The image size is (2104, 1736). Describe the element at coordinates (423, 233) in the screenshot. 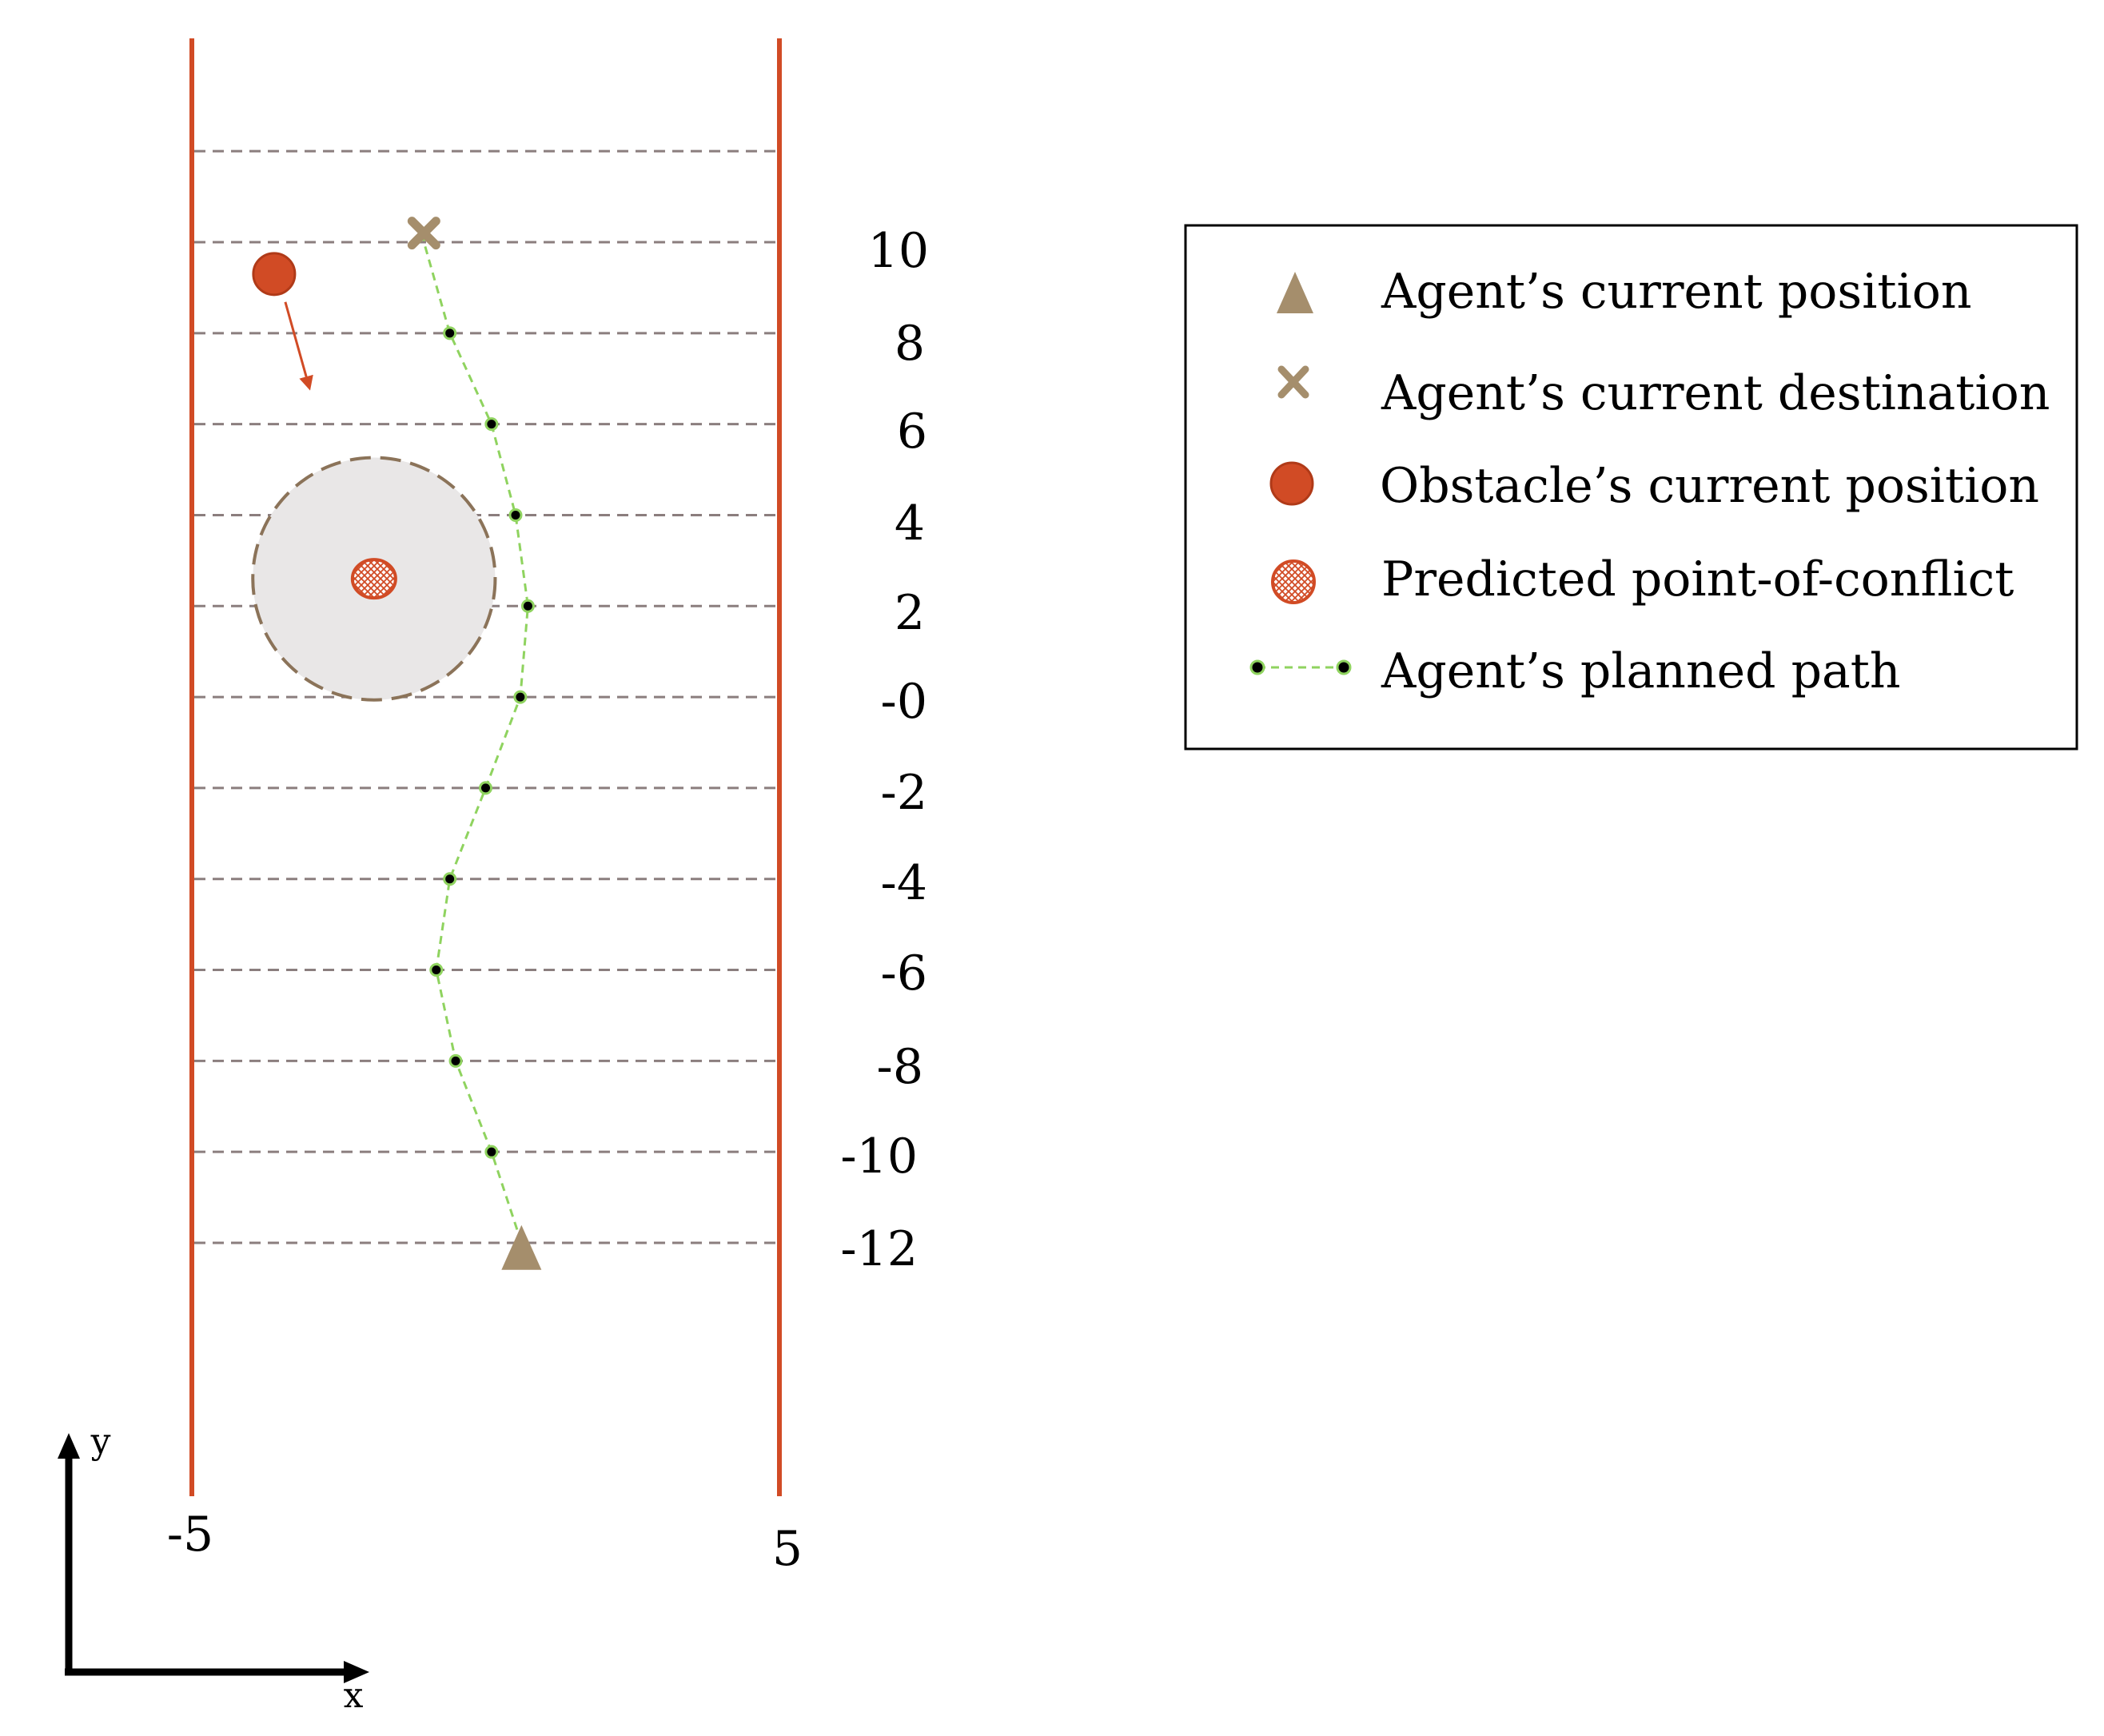

I see `destination-marker` at that location.